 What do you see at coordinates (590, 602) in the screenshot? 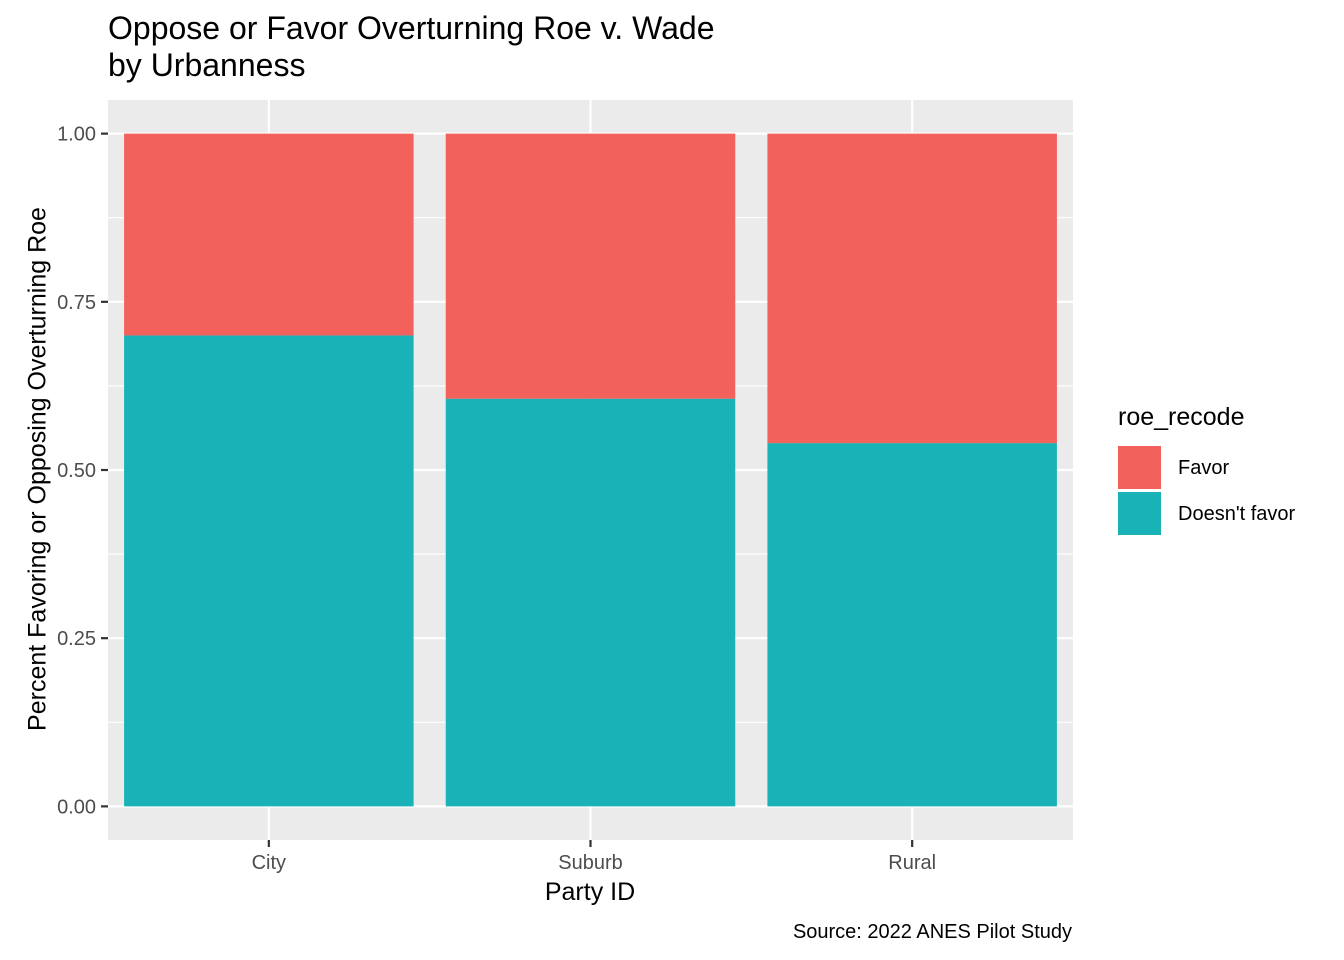
I see `bar-suburb-doesn-t-favor` at bounding box center [590, 602].